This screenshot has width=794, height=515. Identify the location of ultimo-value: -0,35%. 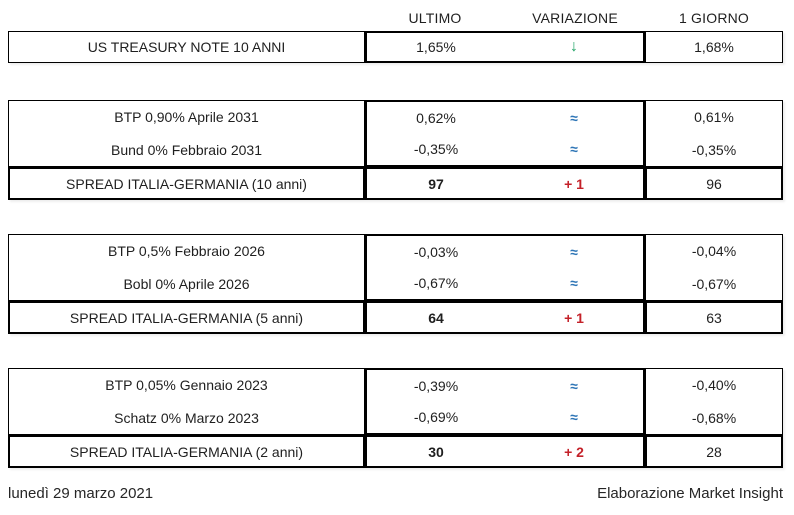
(436, 149).